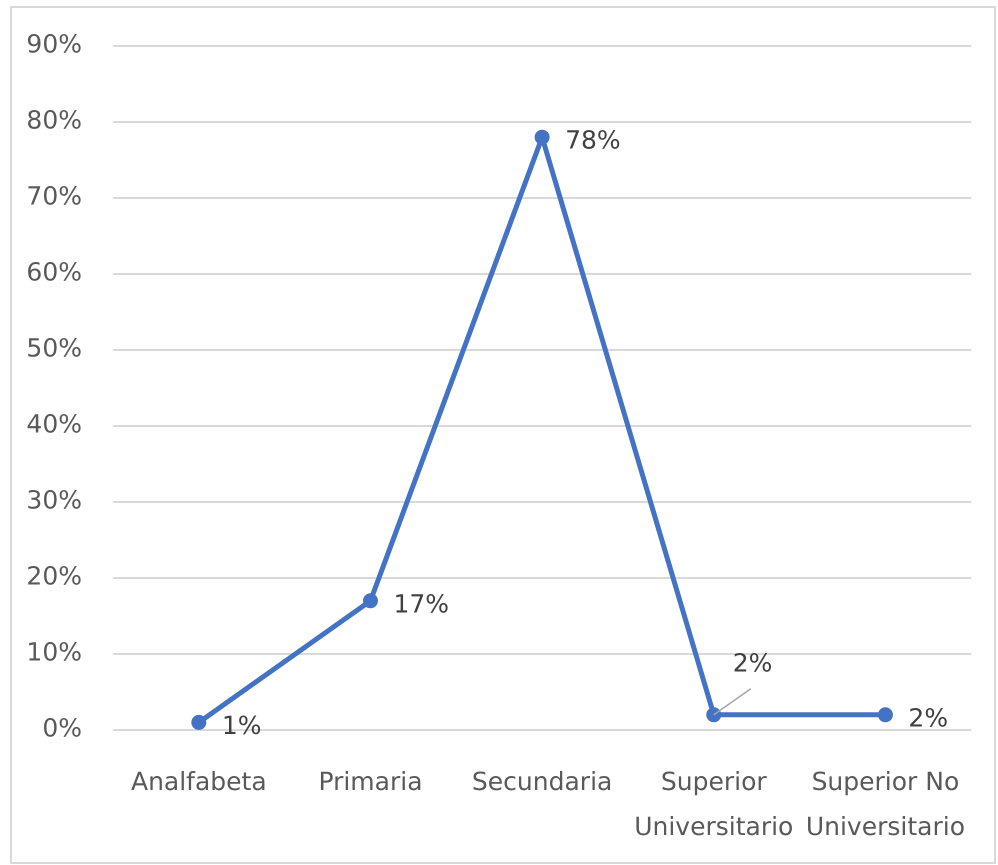 This screenshot has height=865, width=998. I want to click on y-tick-label: 10%, so click(54, 652).